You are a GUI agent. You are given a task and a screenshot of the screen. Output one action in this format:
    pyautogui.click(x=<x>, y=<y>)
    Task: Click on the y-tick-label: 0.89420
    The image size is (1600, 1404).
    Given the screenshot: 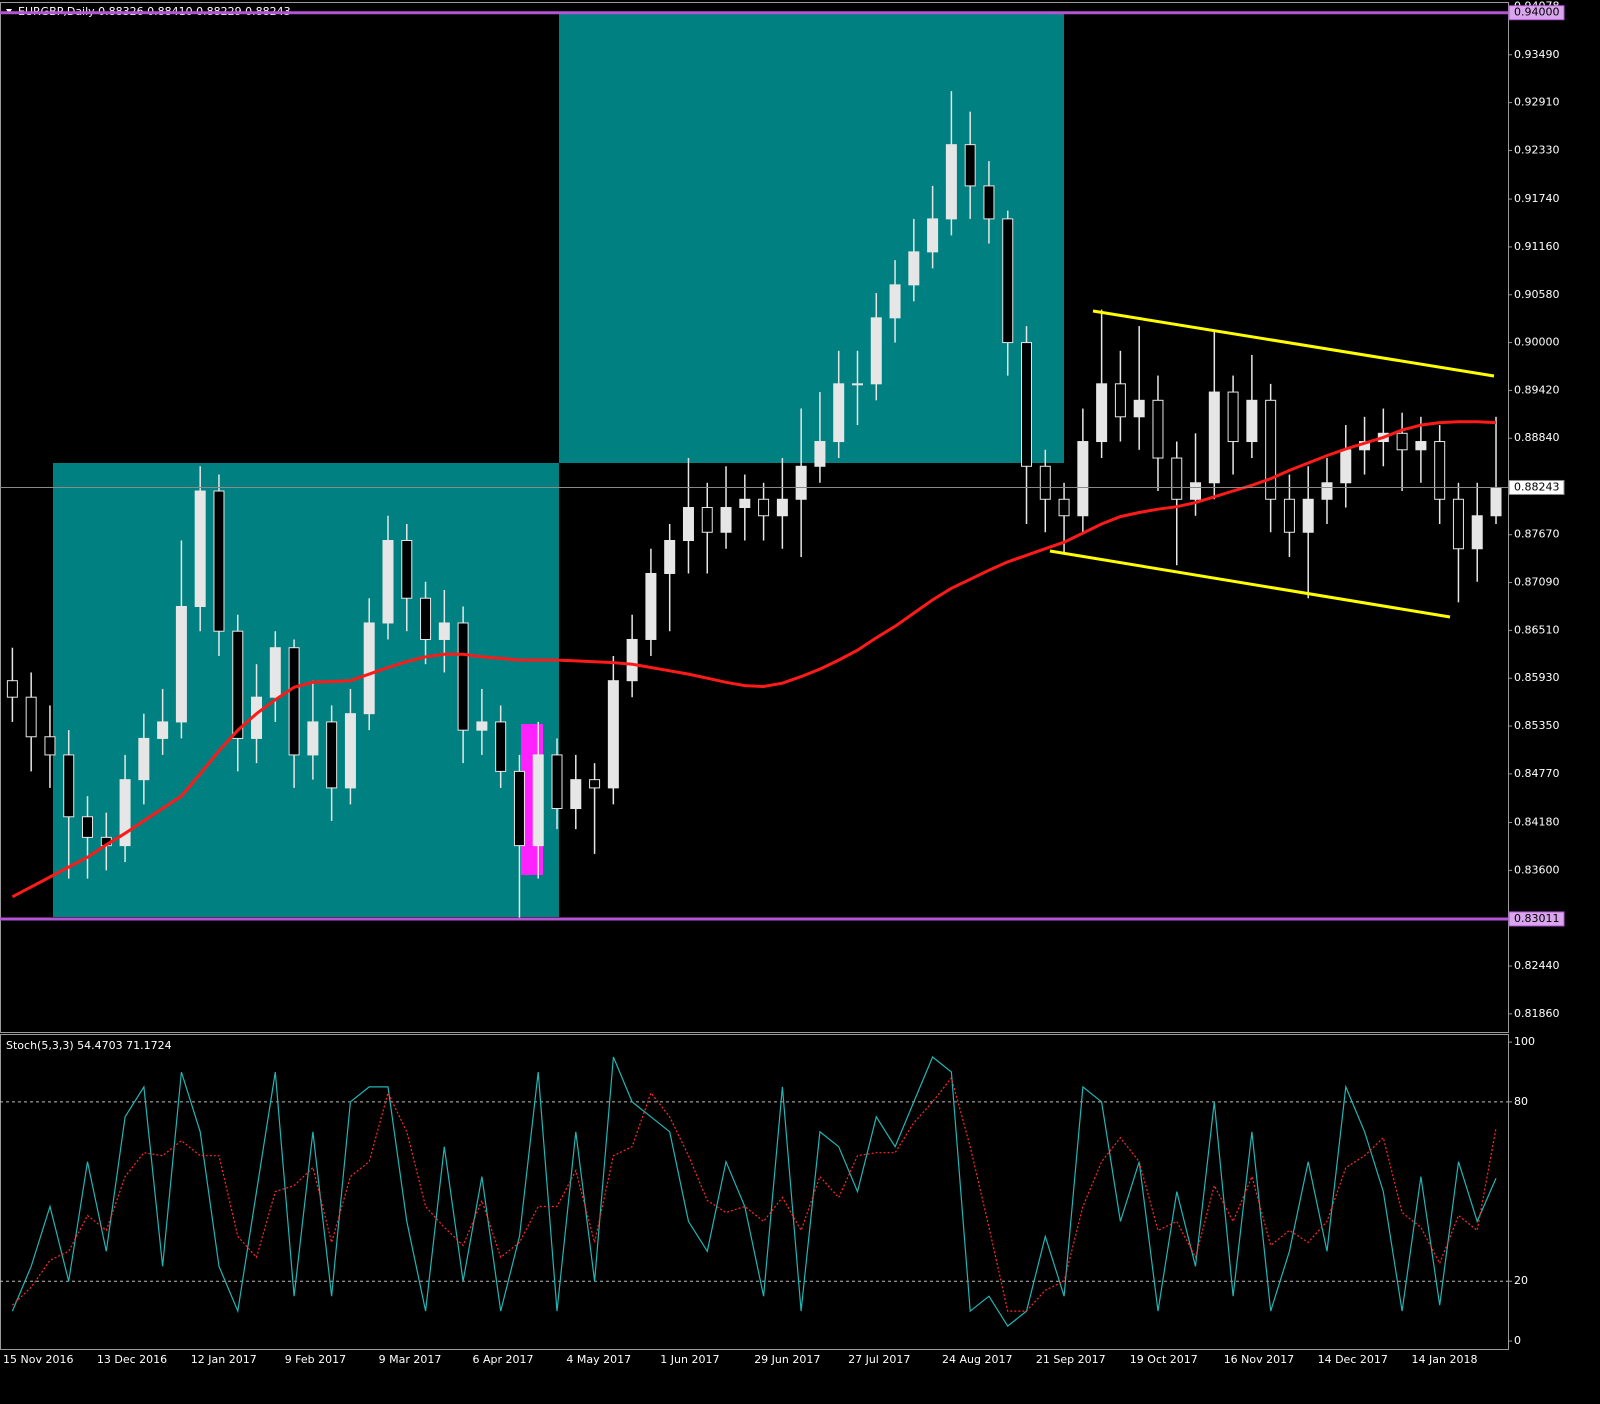 What is the action you would take?
    pyautogui.click(x=1537, y=389)
    